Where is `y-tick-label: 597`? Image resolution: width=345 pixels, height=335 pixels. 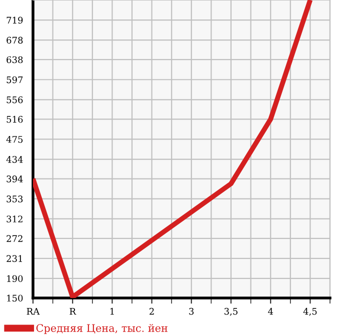 y-tick-label: 597 is located at coordinates (14, 80).